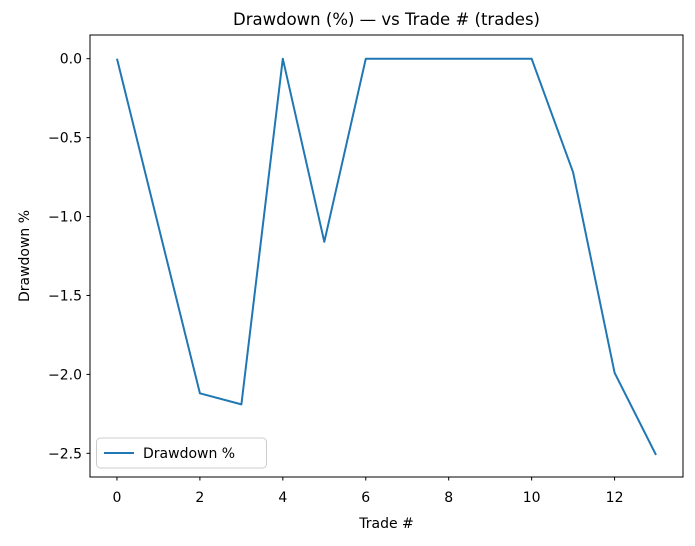 This screenshot has height=546, width=695. Describe the element at coordinates (25, 256) in the screenshot. I see `y-axis-label: Drawdown %` at that location.